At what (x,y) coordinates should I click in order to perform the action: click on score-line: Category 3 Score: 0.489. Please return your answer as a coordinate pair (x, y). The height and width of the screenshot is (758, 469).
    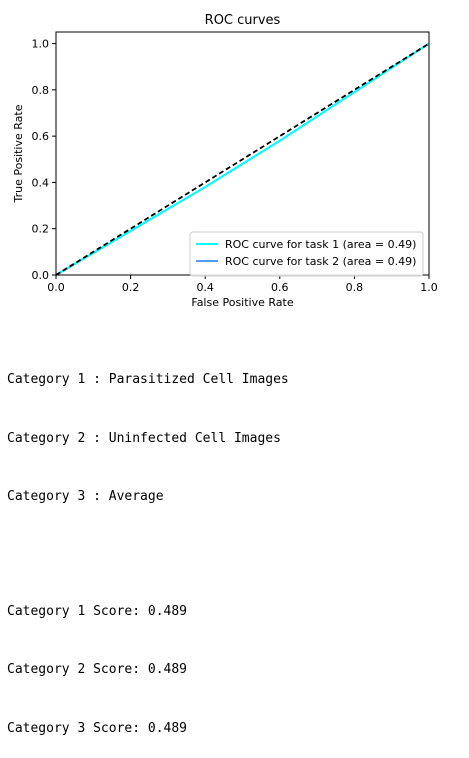
    Looking at the image, I should click on (97, 728).